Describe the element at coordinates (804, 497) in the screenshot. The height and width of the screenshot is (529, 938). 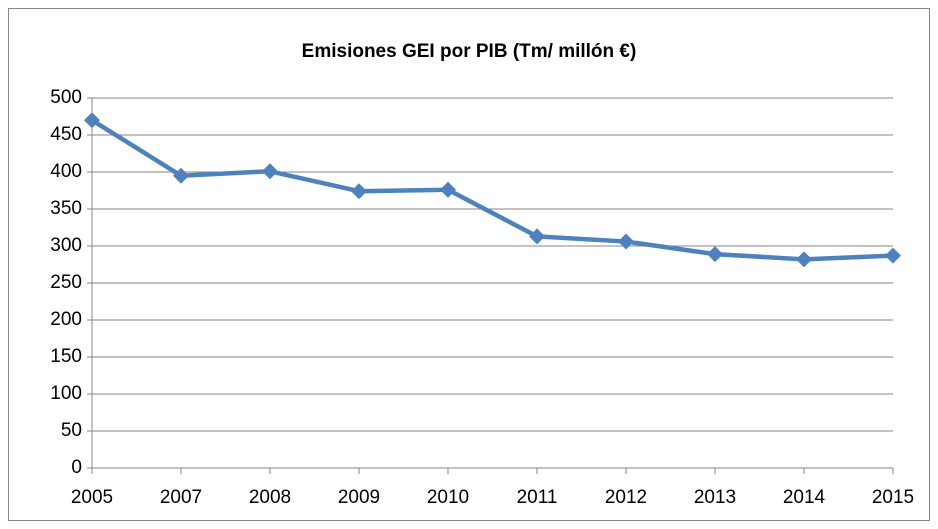
I see `x-tick-label: 2014` at that location.